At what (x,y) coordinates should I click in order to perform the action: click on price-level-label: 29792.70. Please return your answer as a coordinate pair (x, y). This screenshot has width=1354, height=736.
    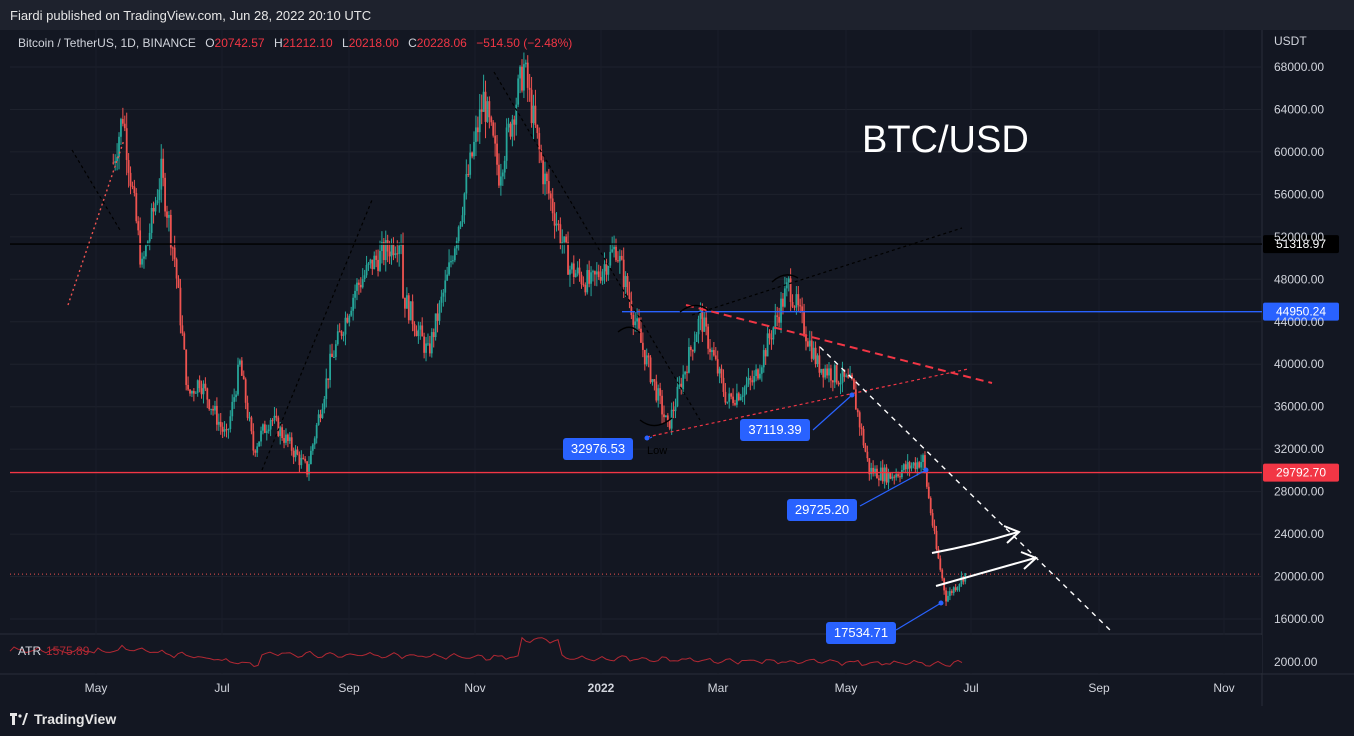
    Looking at the image, I should click on (1301, 473).